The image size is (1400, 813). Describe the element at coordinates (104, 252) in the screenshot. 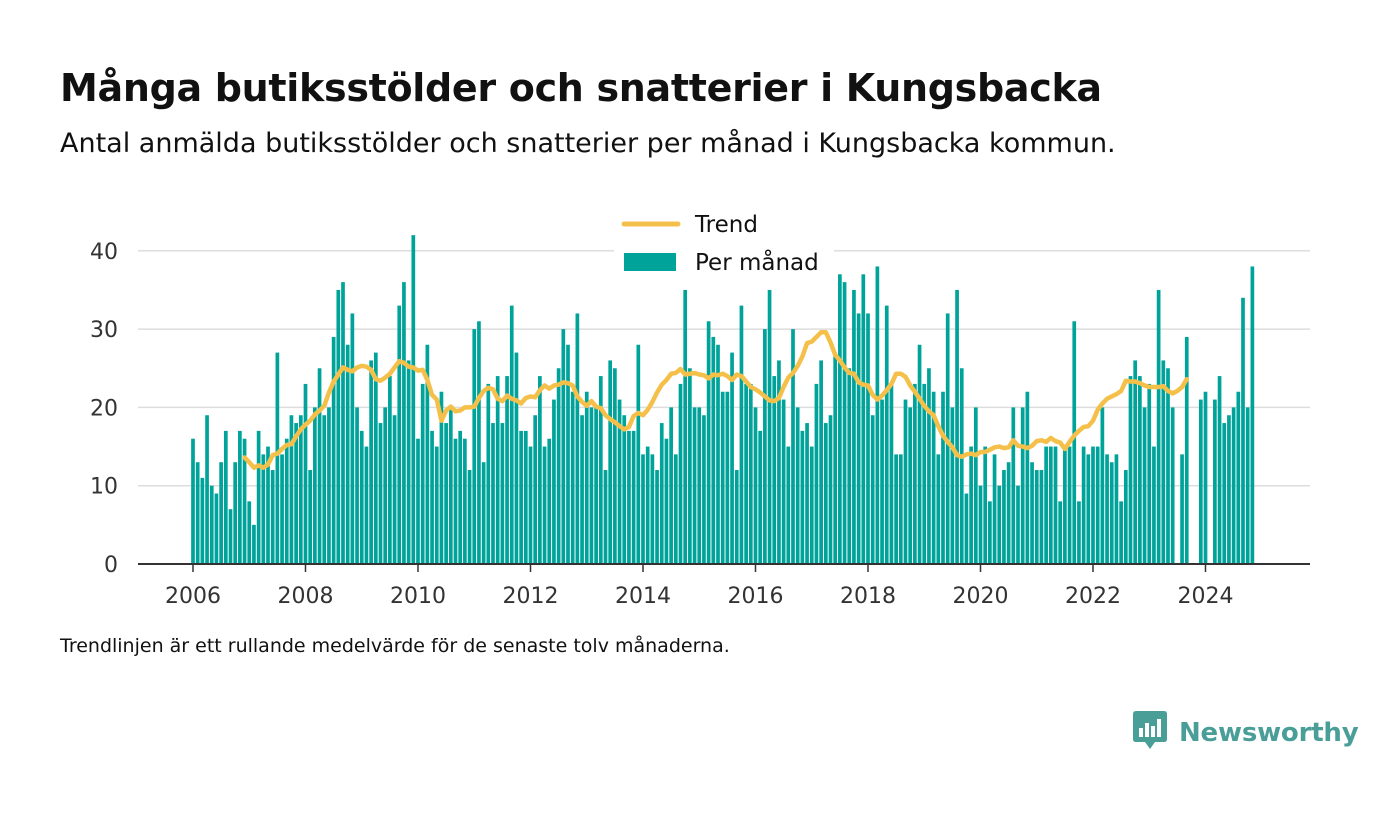

I see `y-tick-label: 40` at that location.